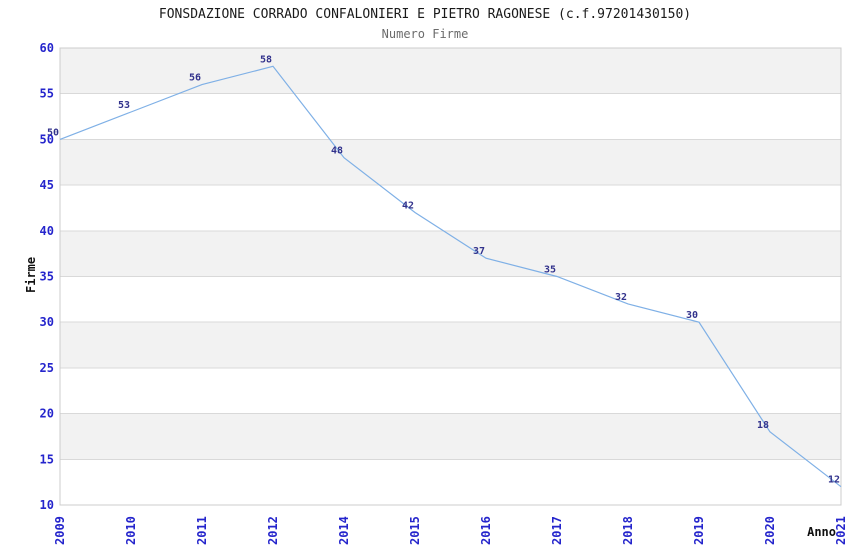 This screenshot has height=550, width=850. What do you see at coordinates (699, 530) in the screenshot?
I see `x-tick-label: 2019` at bounding box center [699, 530].